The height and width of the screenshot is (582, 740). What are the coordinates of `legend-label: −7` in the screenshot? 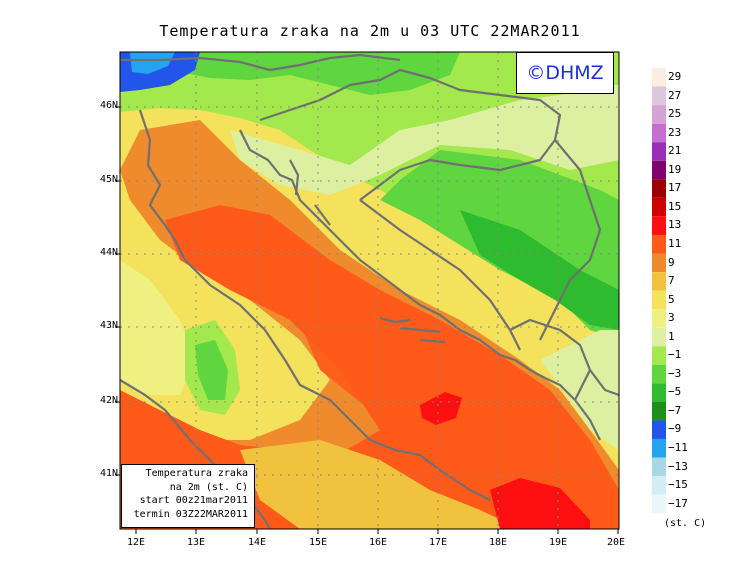 It's located at (675, 410).